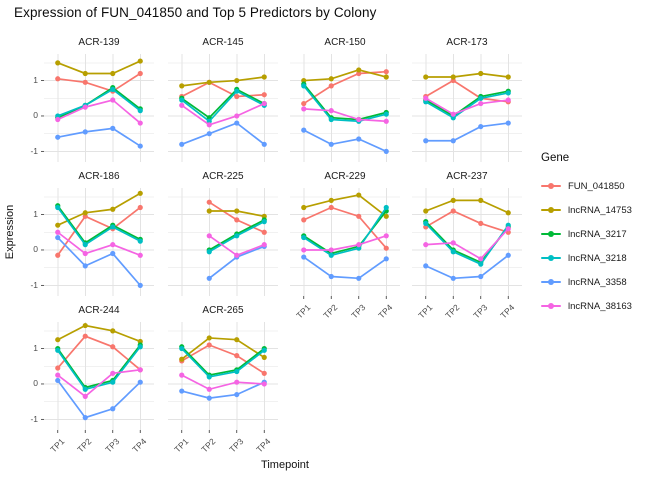 The height and width of the screenshot is (480, 672). What do you see at coordinates (555, 158) in the screenshot?
I see `legend-title: Gene` at bounding box center [555, 158].